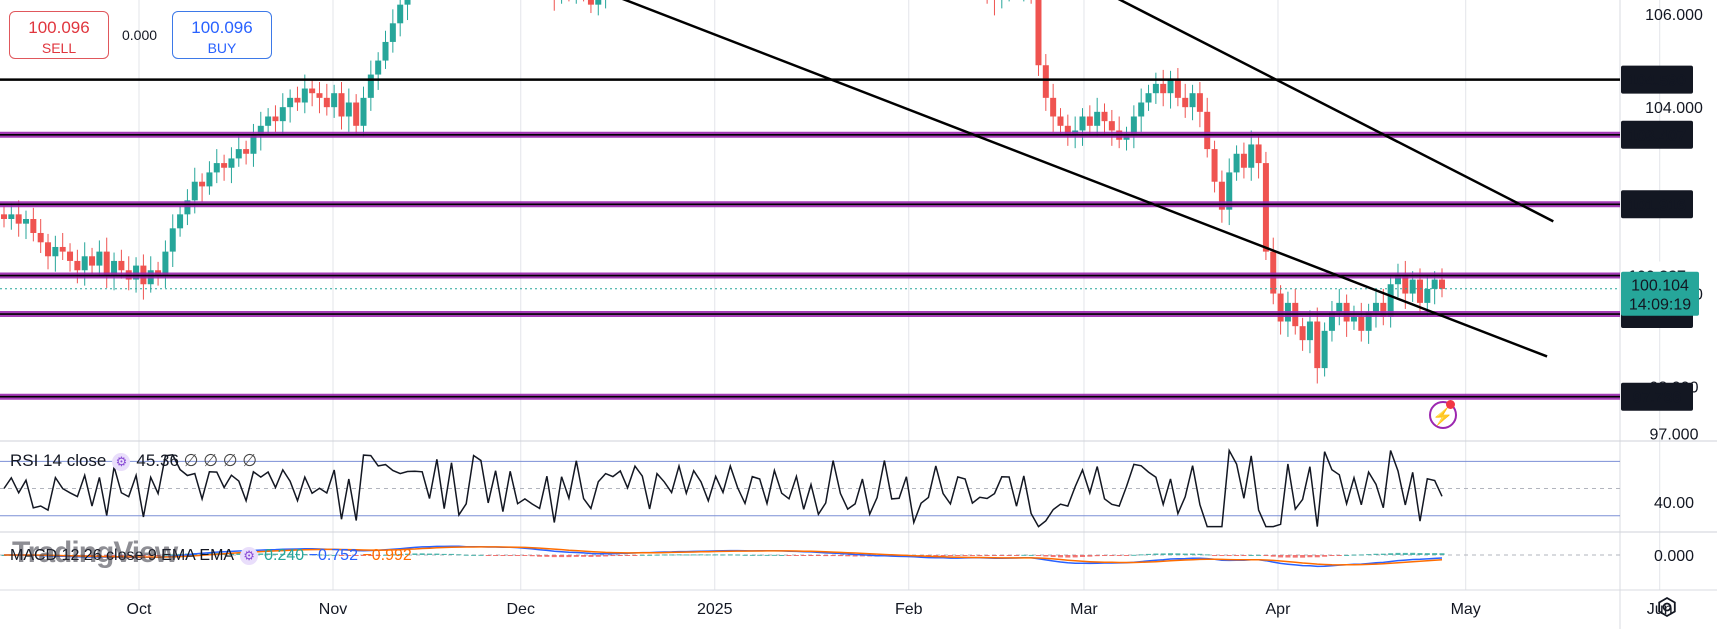 This screenshot has height=629, width=1717. What do you see at coordinates (900, 609) in the screenshot?
I see `time-axis: Oct Nov Dec 2025 Feb Mar Apr May Jun` at bounding box center [900, 609].